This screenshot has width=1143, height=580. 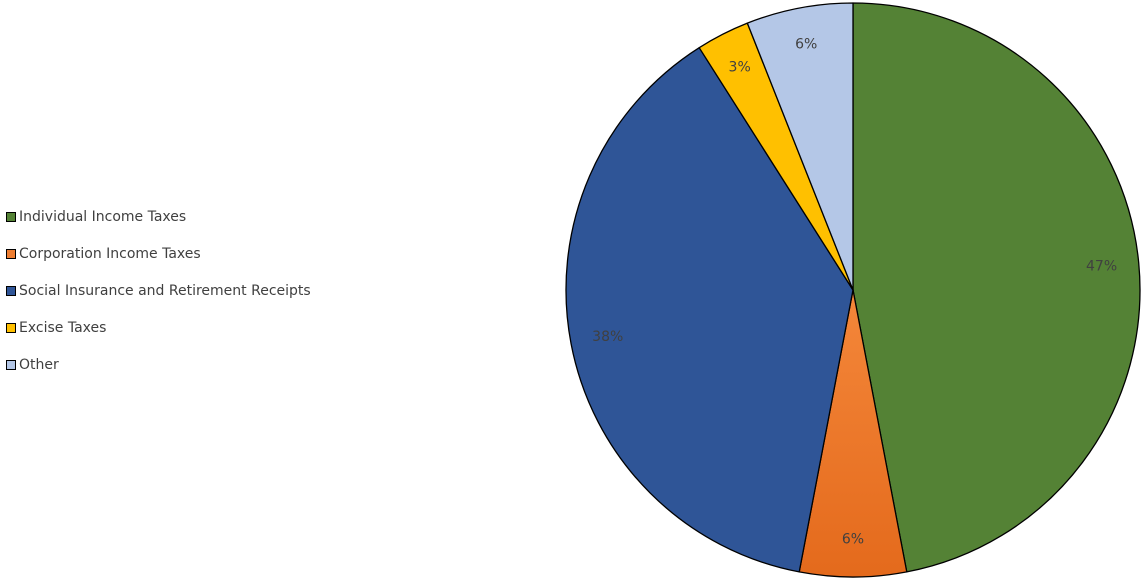 I want to click on legend-item-individual-income-taxes: Individual Income Taxes, so click(x=158, y=217).